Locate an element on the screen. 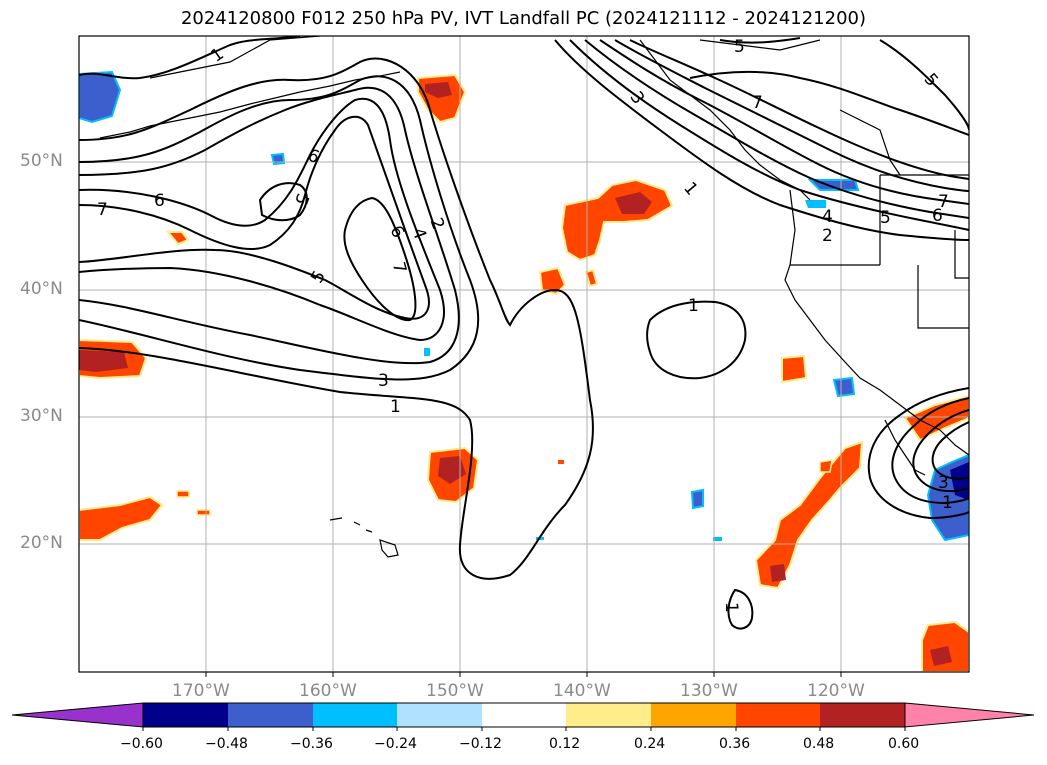  lon-label-140w: 140°W is located at coordinates (582, 691).